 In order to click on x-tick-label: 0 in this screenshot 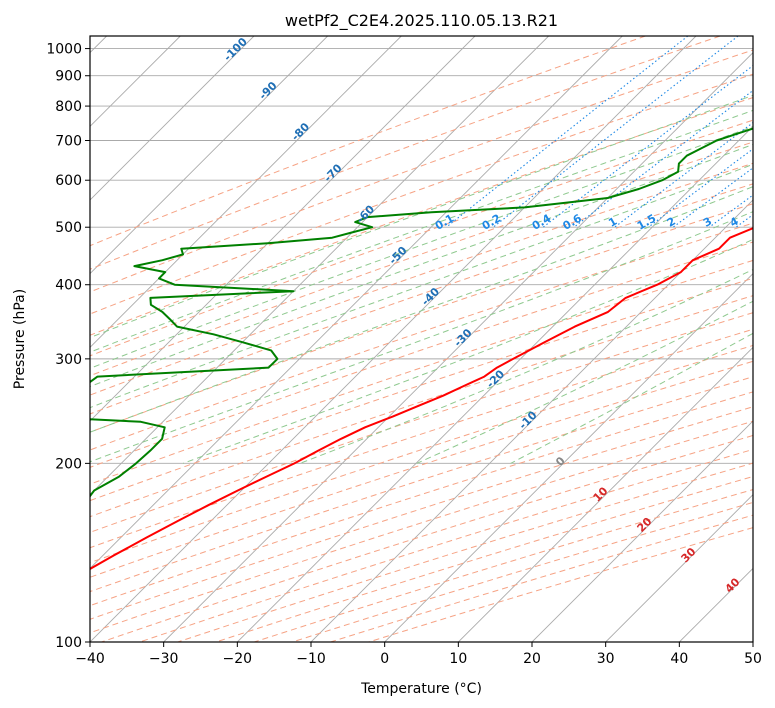, I will do `click(384, 659)`.